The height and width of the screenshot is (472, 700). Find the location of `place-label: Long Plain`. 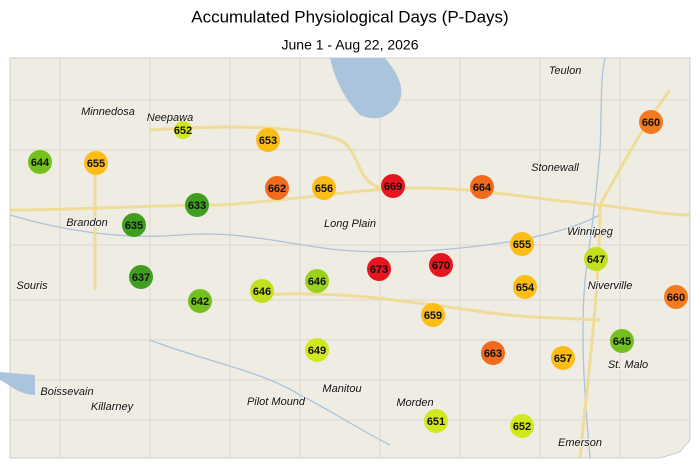

place-label: Long Plain is located at coordinates (350, 224).